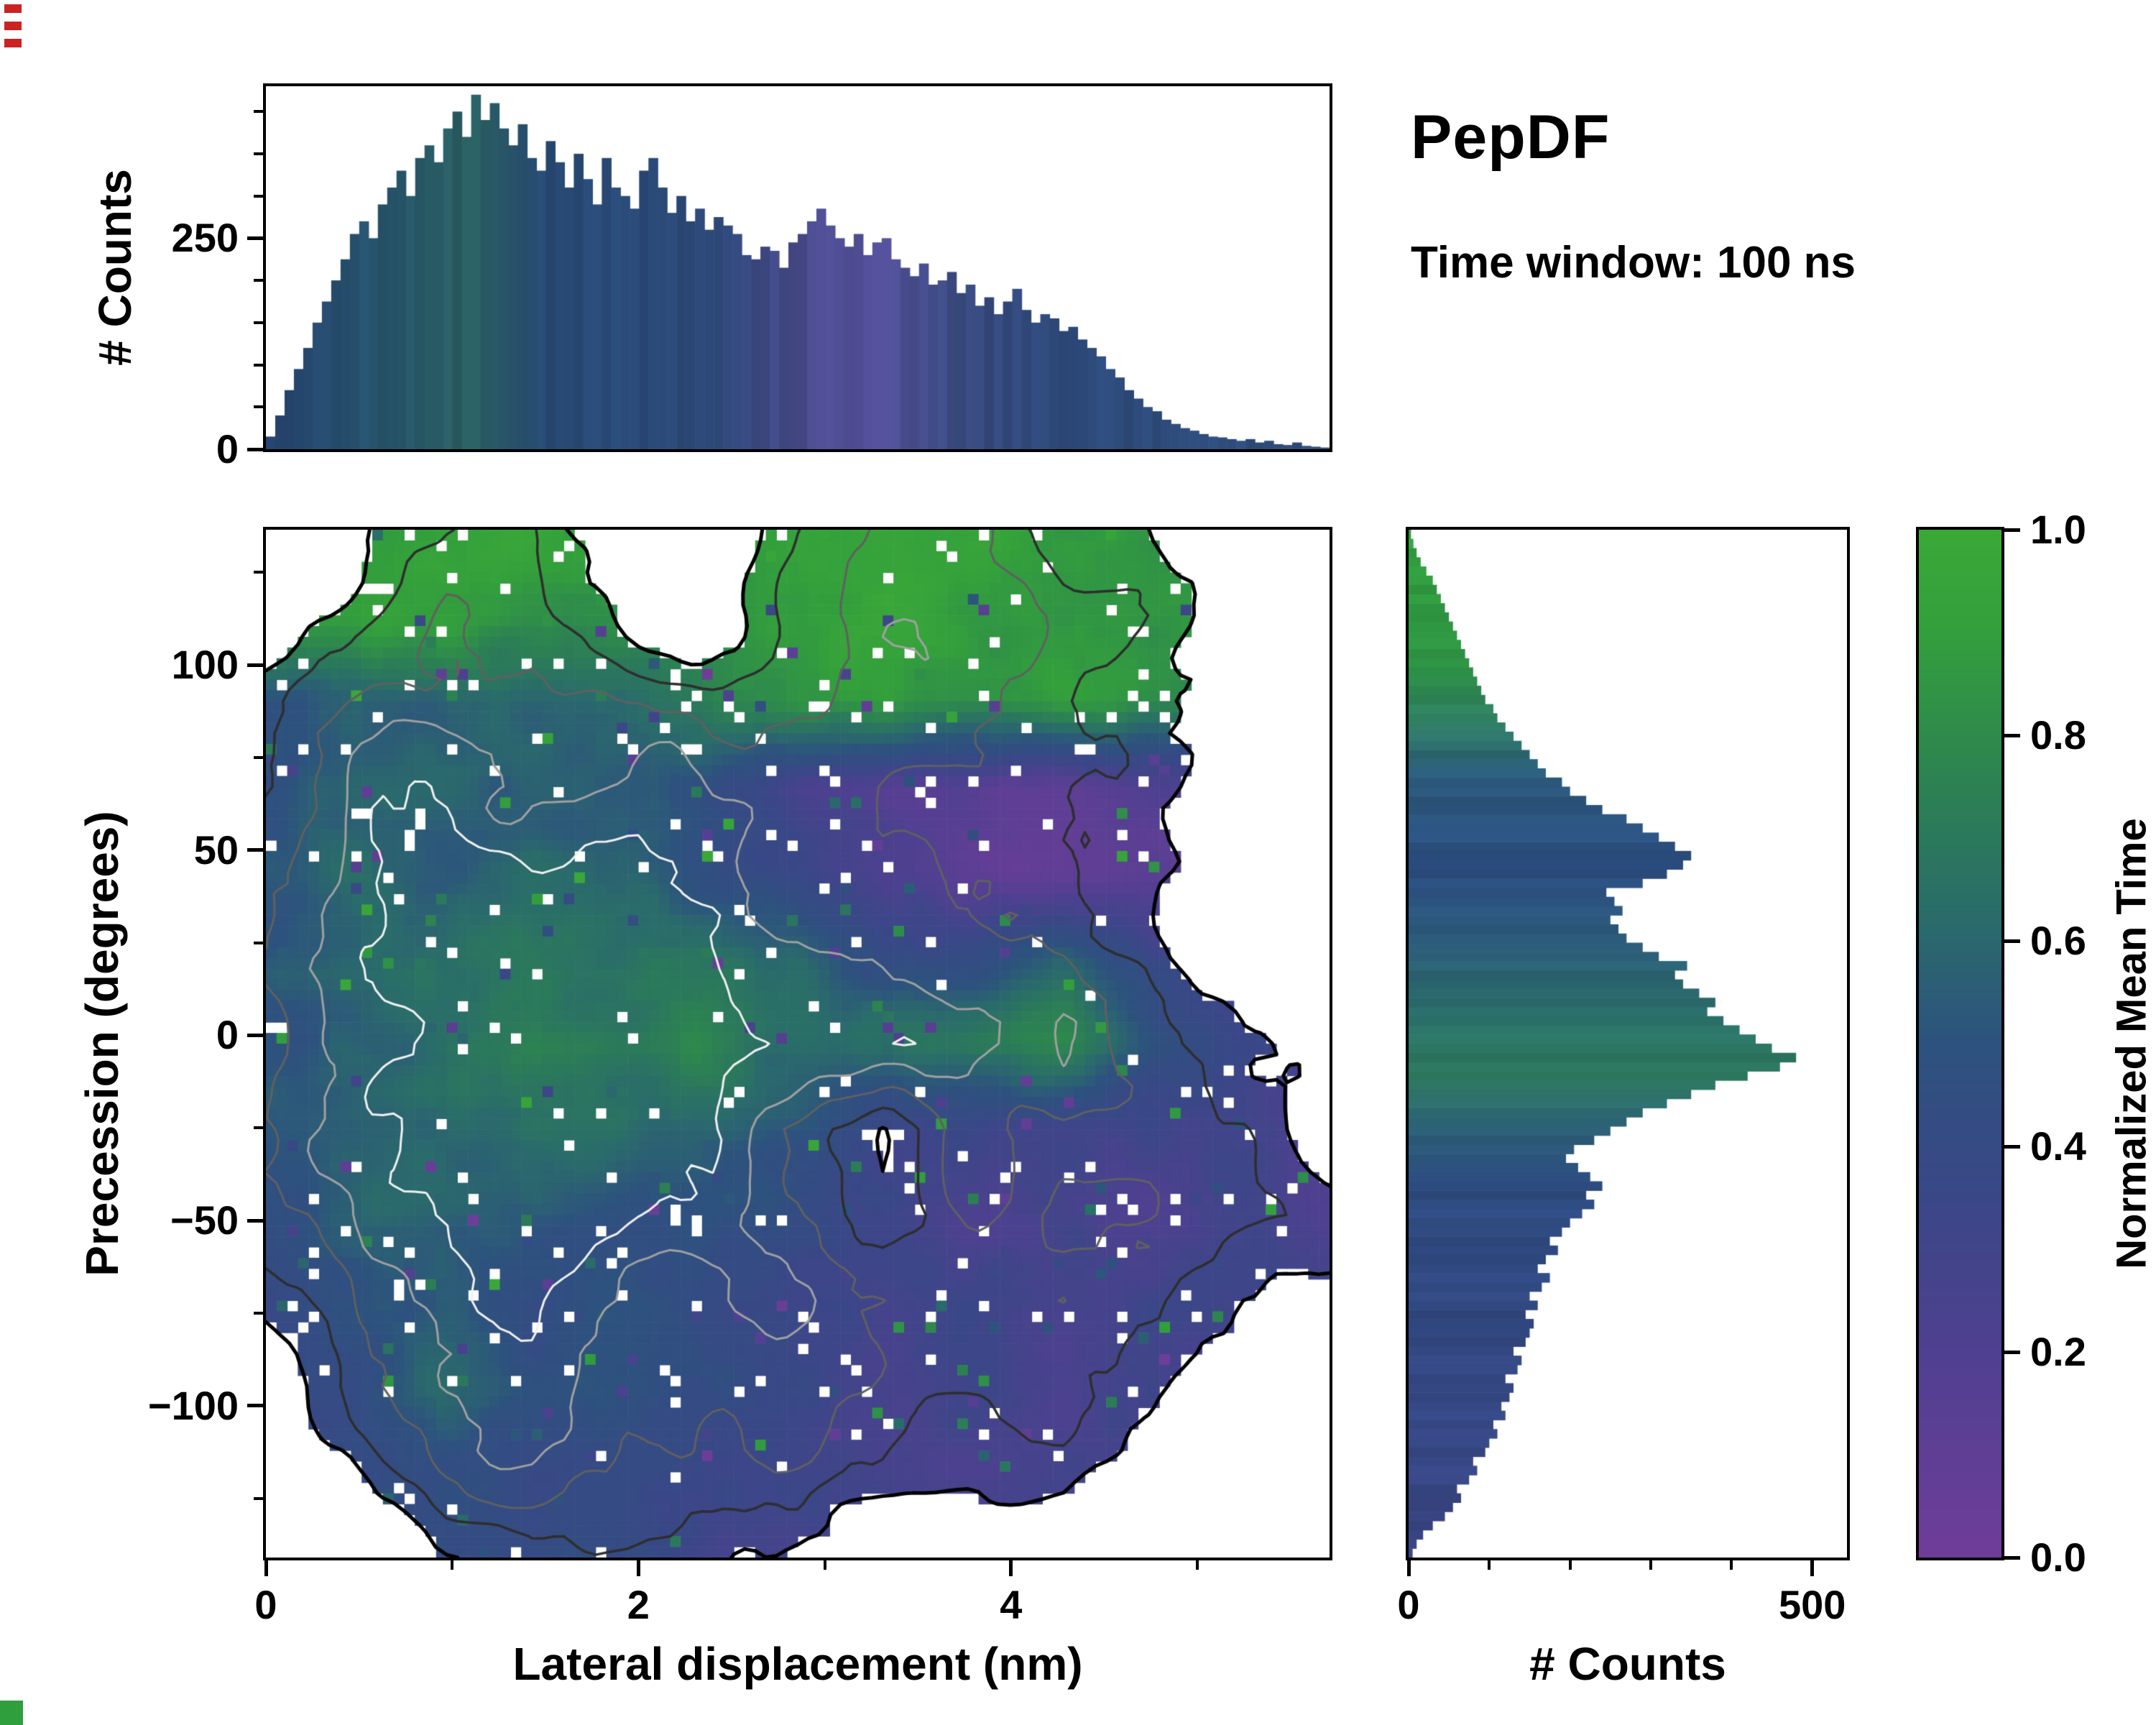 This screenshot has width=2156, height=1725. I want to click on colorbar-tick-label: 0.4, so click(2058, 1146).